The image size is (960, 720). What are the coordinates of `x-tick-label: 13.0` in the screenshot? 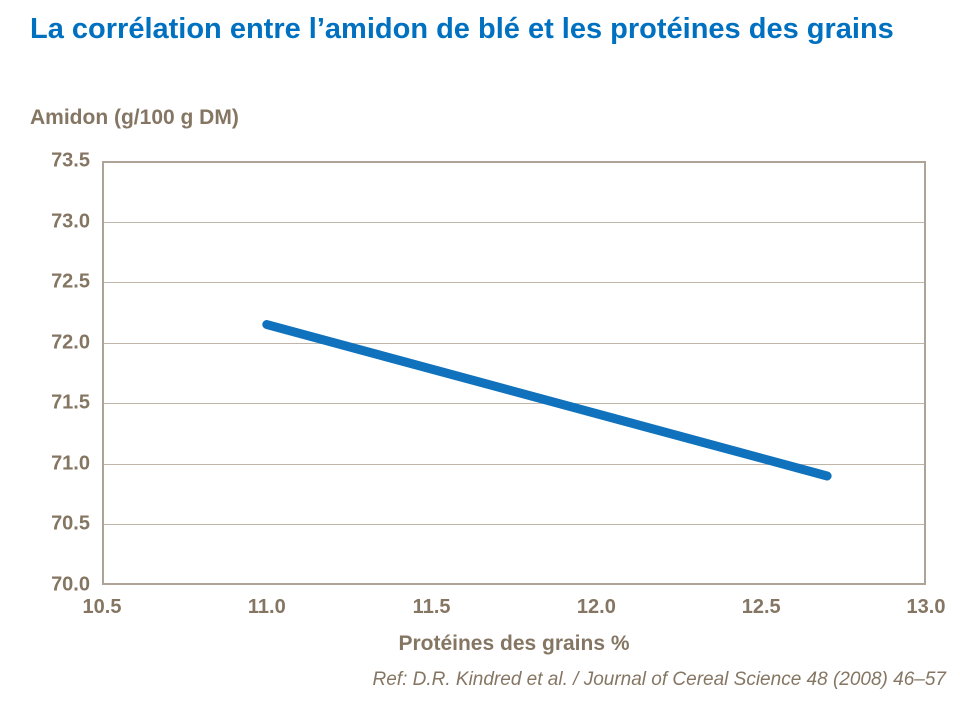 It's located at (926, 607).